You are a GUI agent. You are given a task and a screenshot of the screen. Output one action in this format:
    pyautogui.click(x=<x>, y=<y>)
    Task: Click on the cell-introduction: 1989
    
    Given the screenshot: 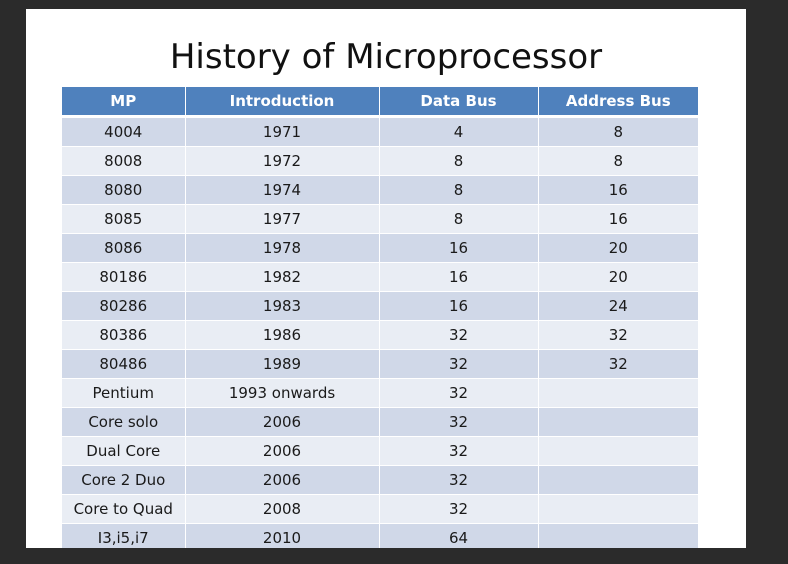 What is the action you would take?
    pyautogui.click(x=282, y=364)
    